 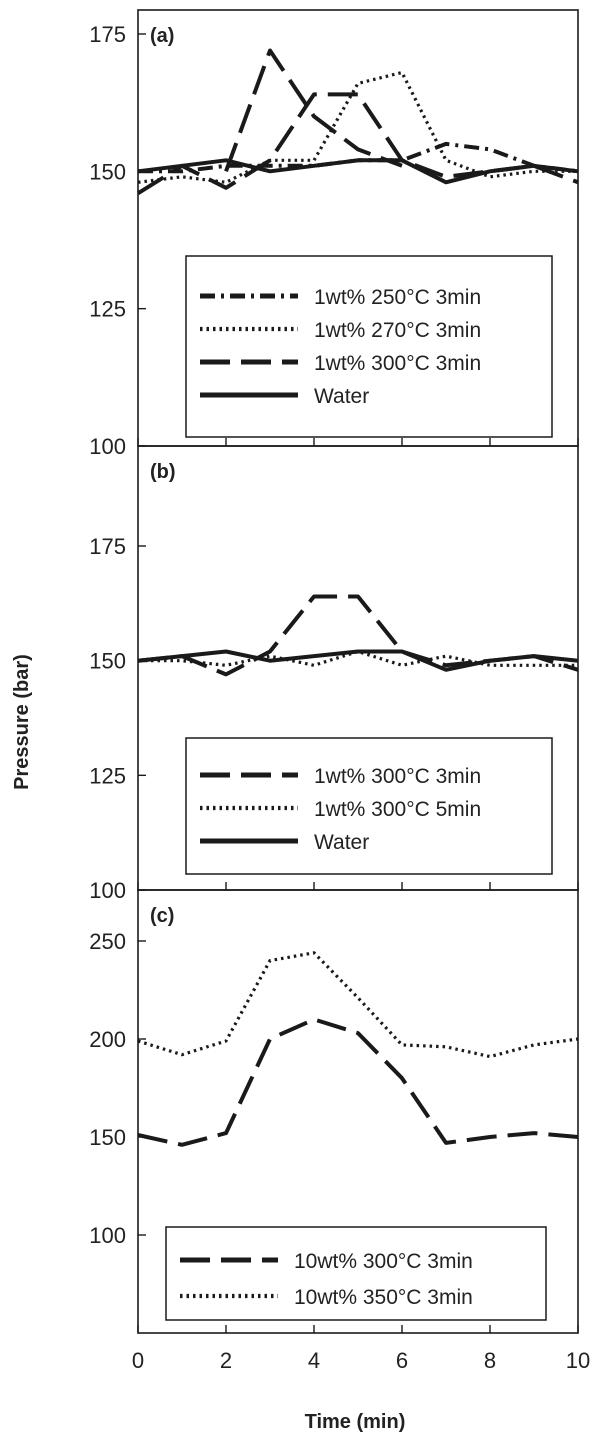 What do you see at coordinates (397, 330) in the screenshot?
I see `legend-entry-label: 1wt% 270°C 3min` at bounding box center [397, 330].